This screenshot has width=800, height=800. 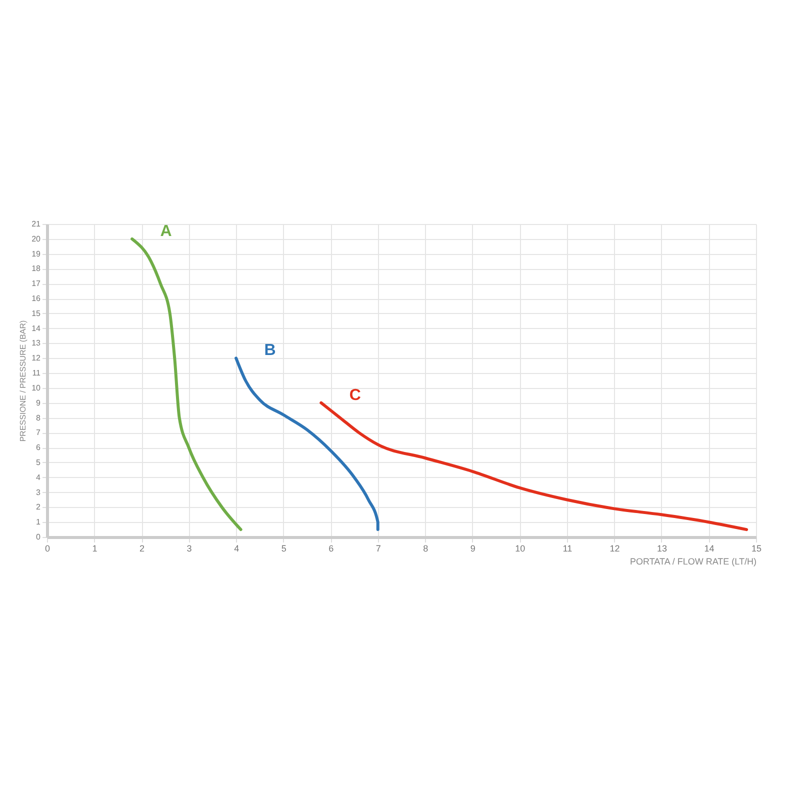 I want to click on x-tick-label: 1, so click(x=95, y=549).